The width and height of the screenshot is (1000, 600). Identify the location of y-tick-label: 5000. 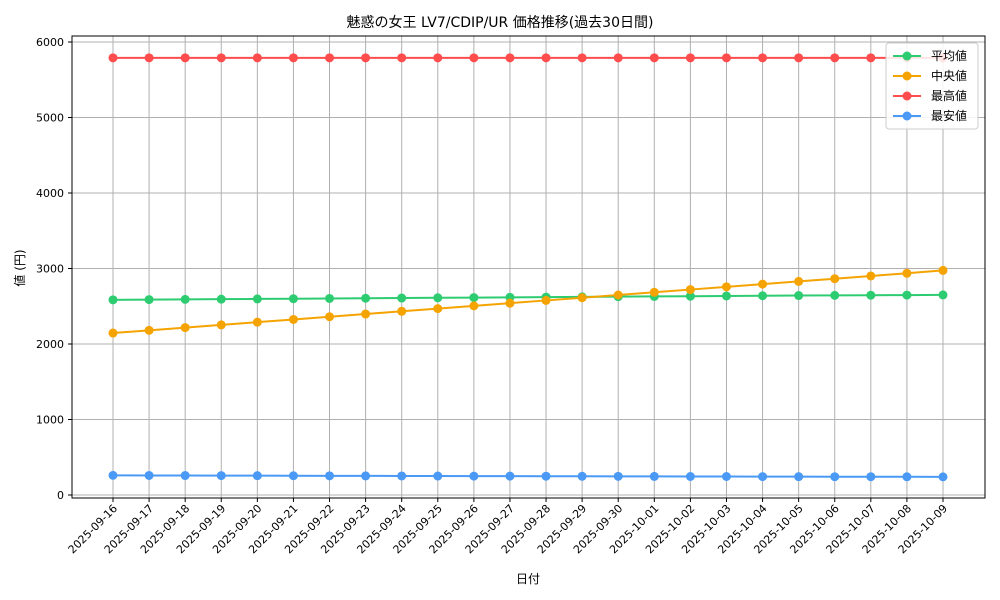
(50, 118).